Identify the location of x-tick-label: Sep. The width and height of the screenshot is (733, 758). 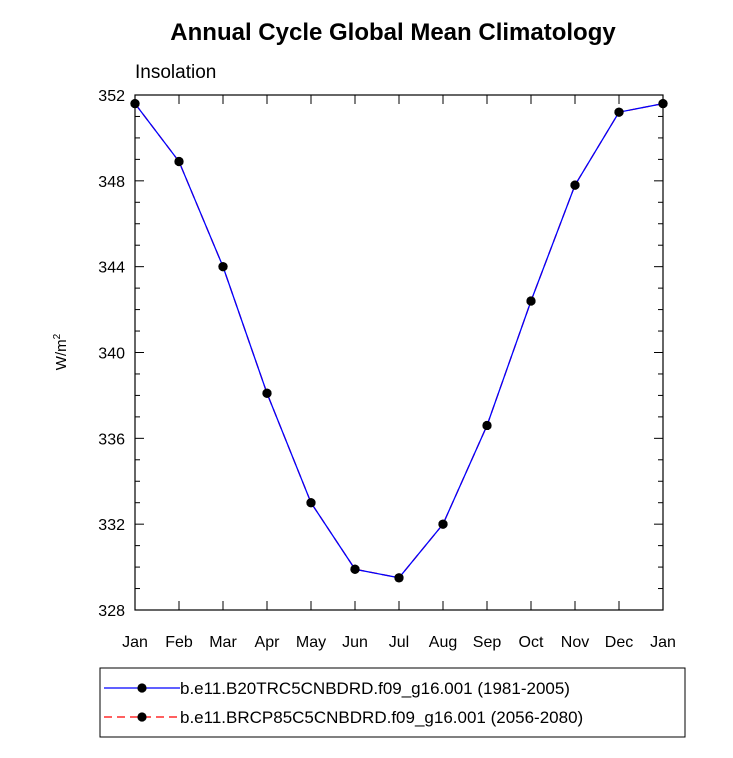
(487, 642).